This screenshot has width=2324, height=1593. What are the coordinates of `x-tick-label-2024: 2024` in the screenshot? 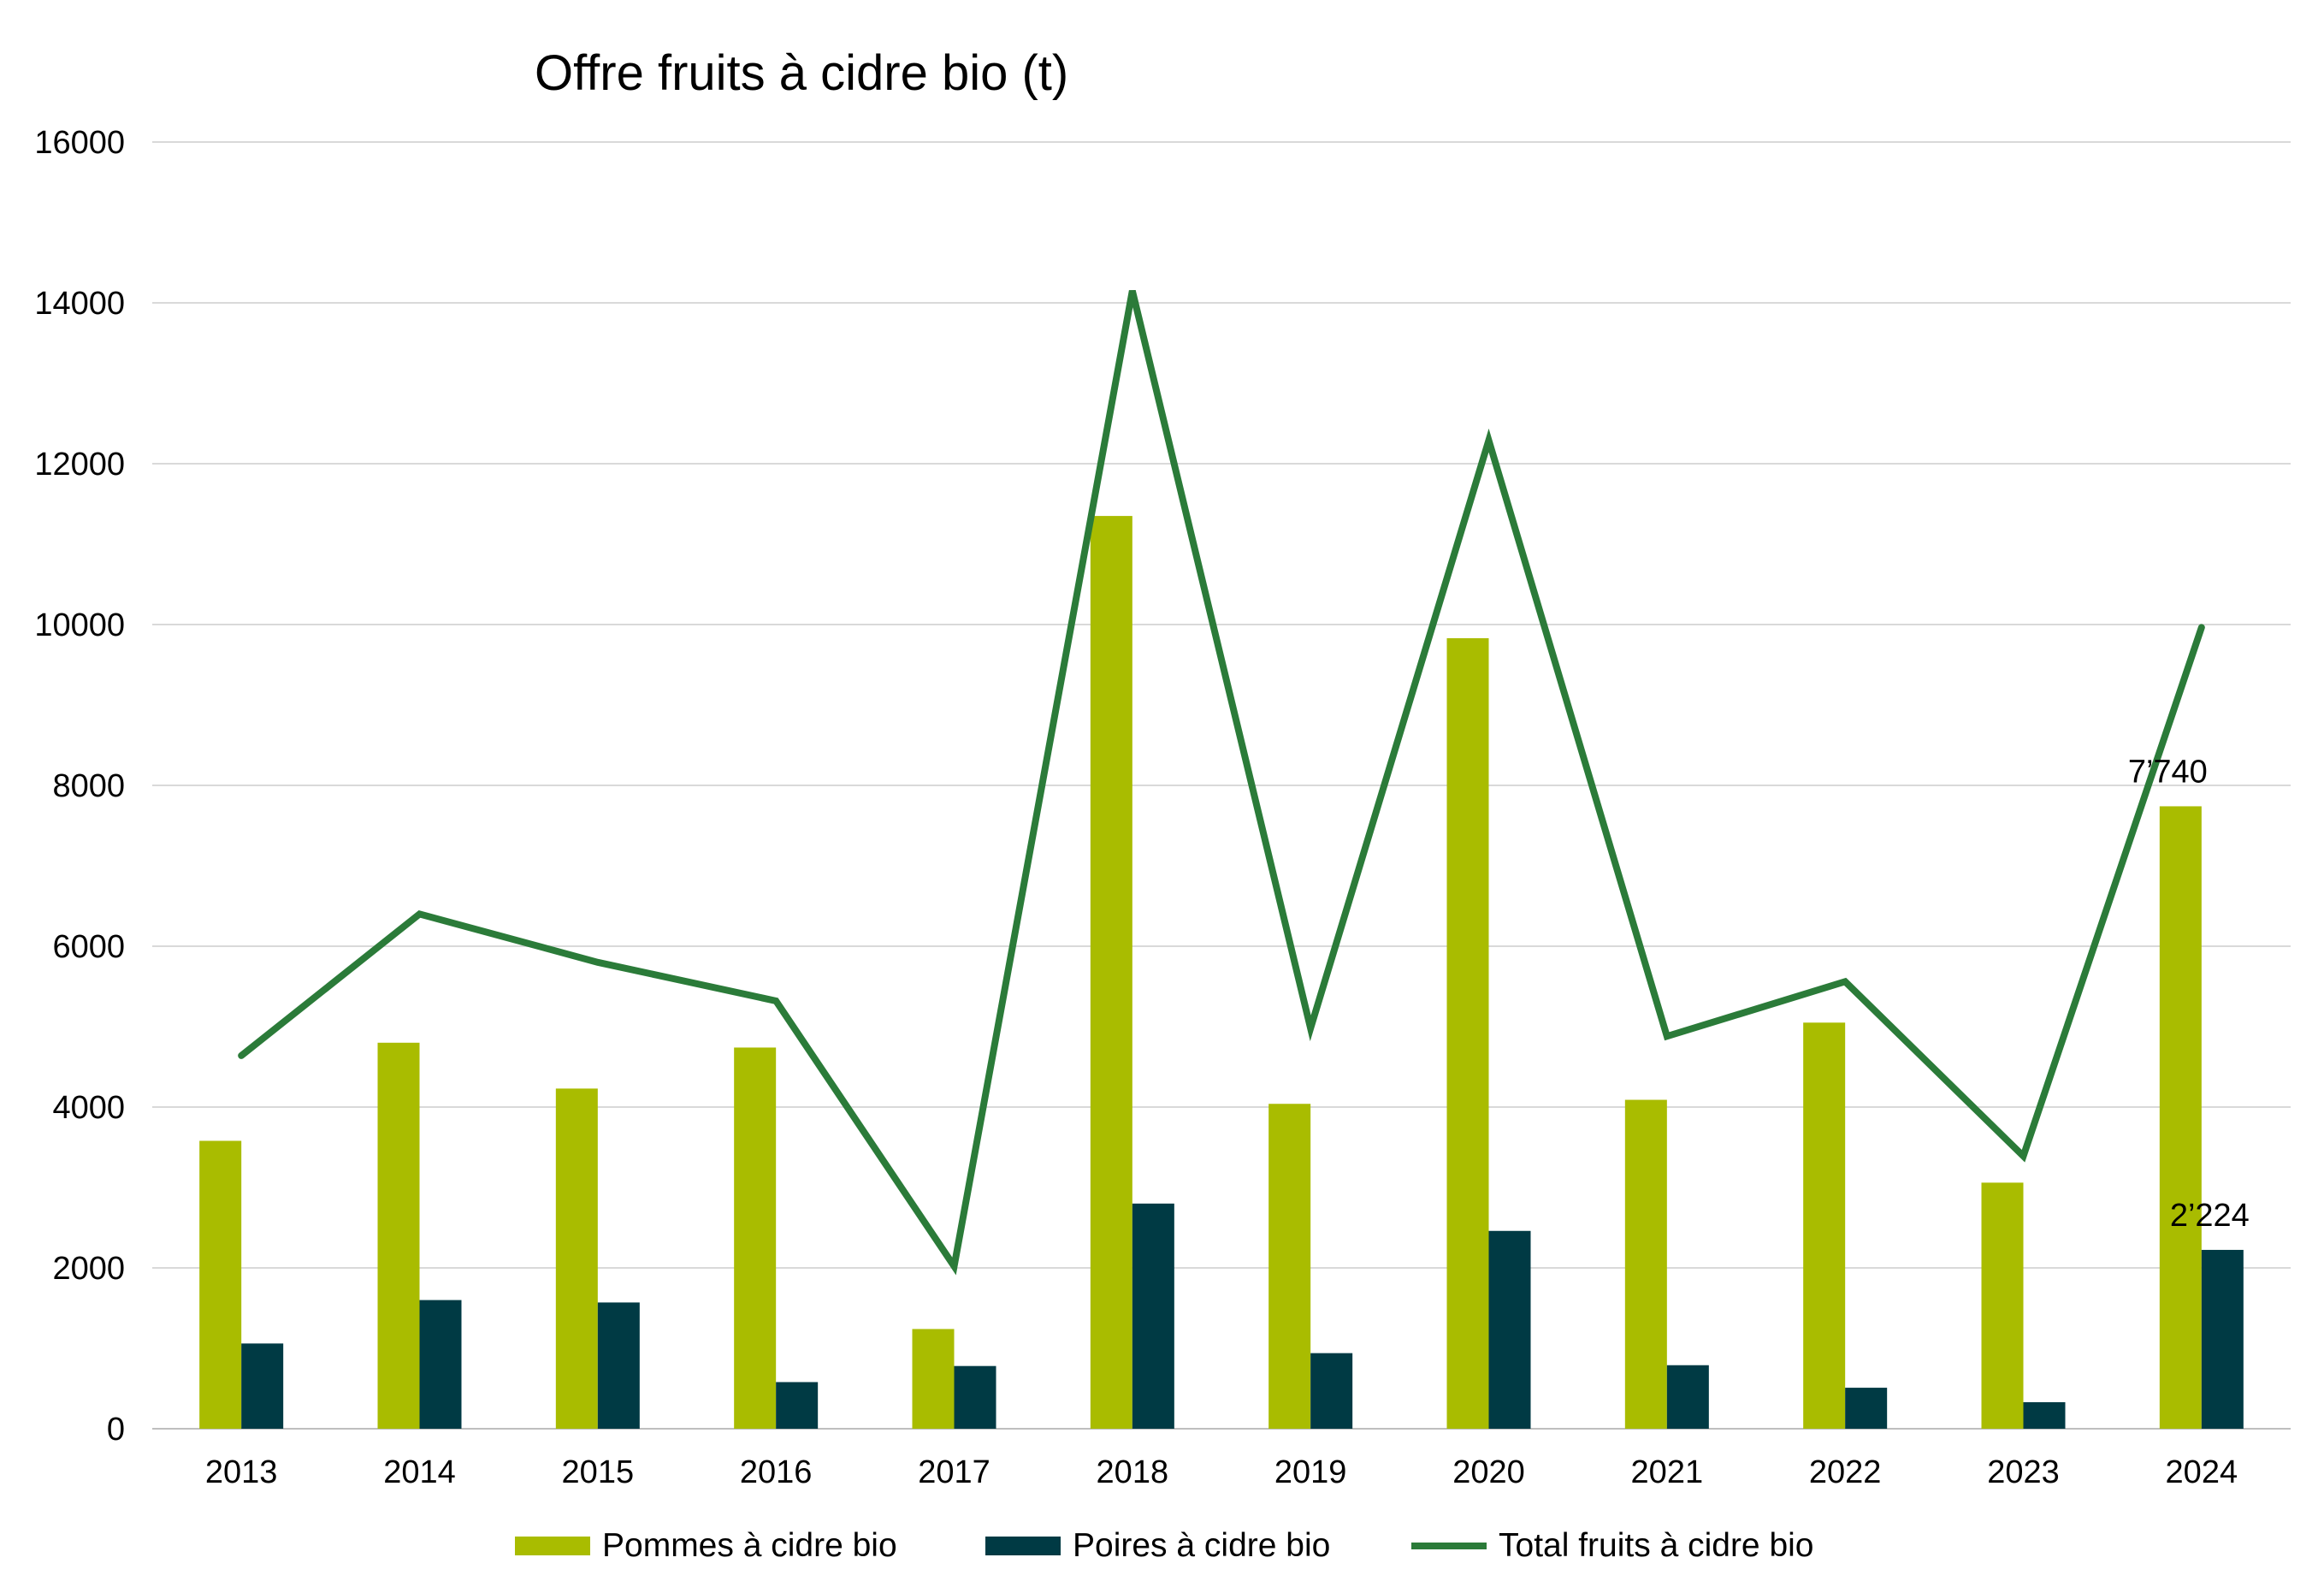 It's located at (2202, 1472).